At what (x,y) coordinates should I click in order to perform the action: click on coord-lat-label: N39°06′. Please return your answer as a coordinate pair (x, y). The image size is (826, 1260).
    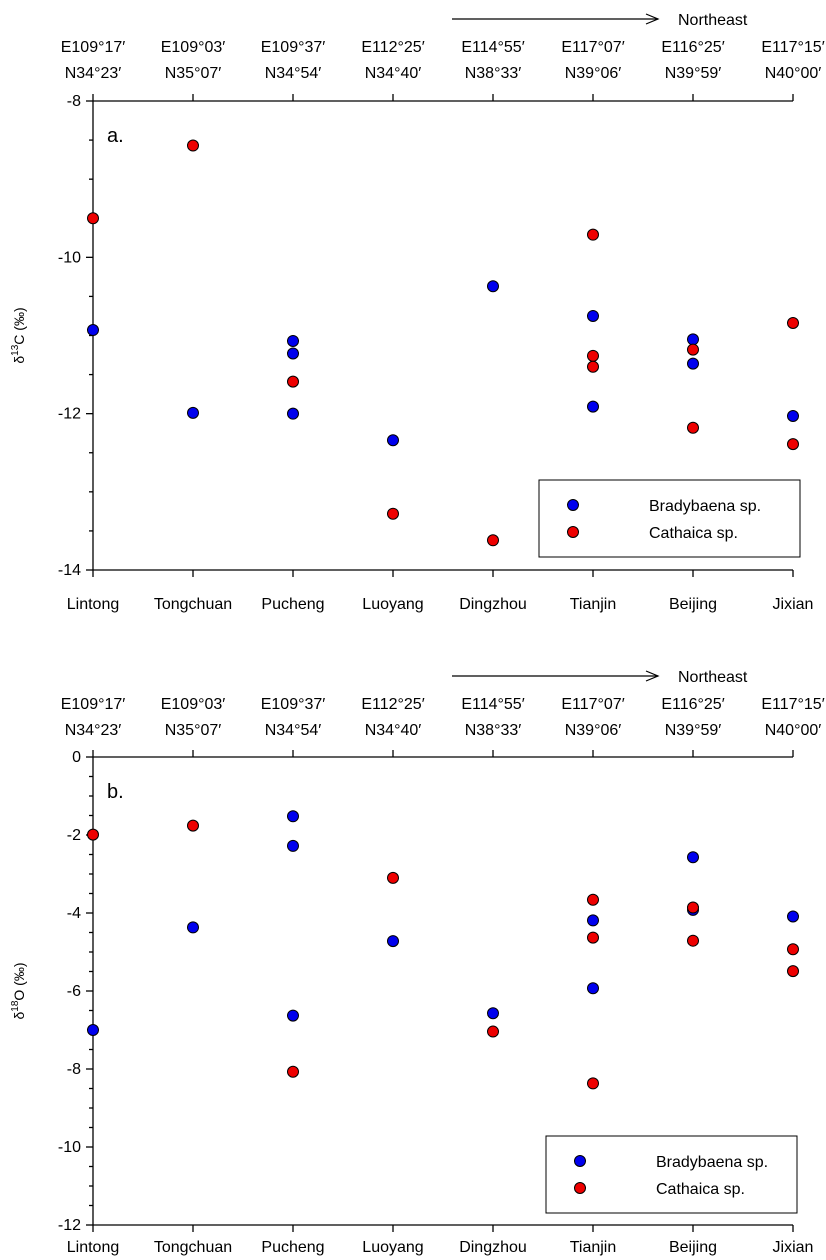
    Looking at the image, I should click on (593, 73).